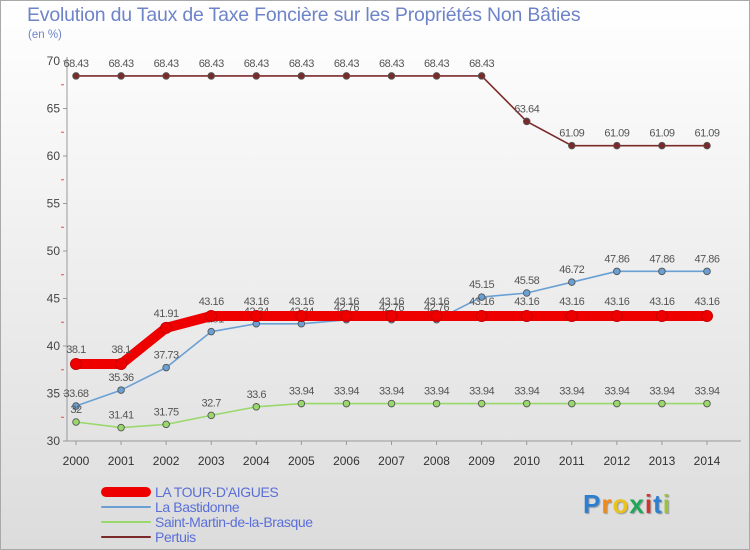  Describe the element at coordinates (707, 461) in the screenshot. I see `x-tick-label: 2014` at that location.